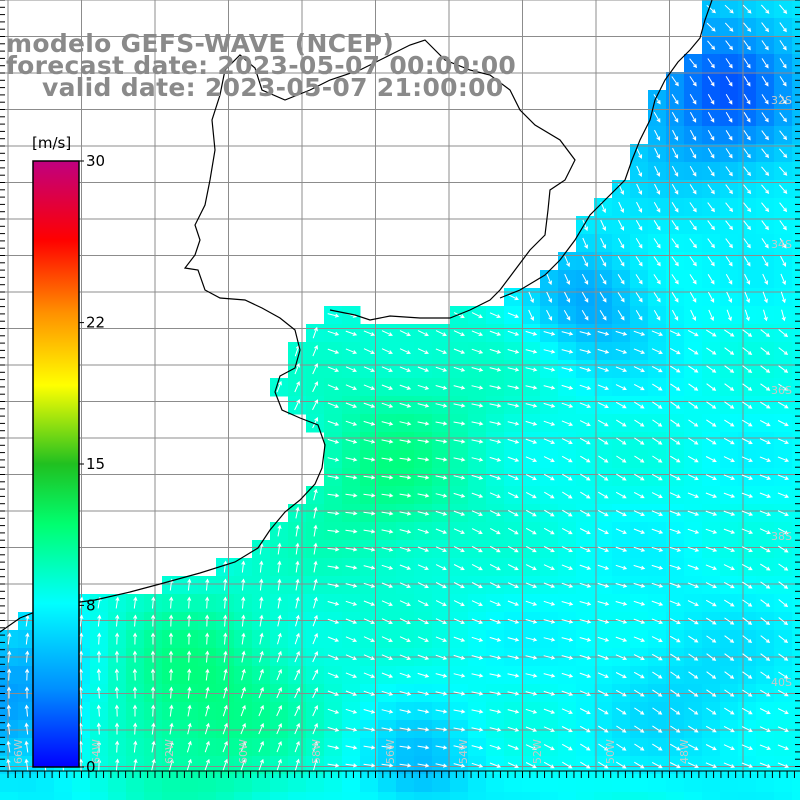  I want to click on colorbar-unit: [m/s], so click(51, 143).